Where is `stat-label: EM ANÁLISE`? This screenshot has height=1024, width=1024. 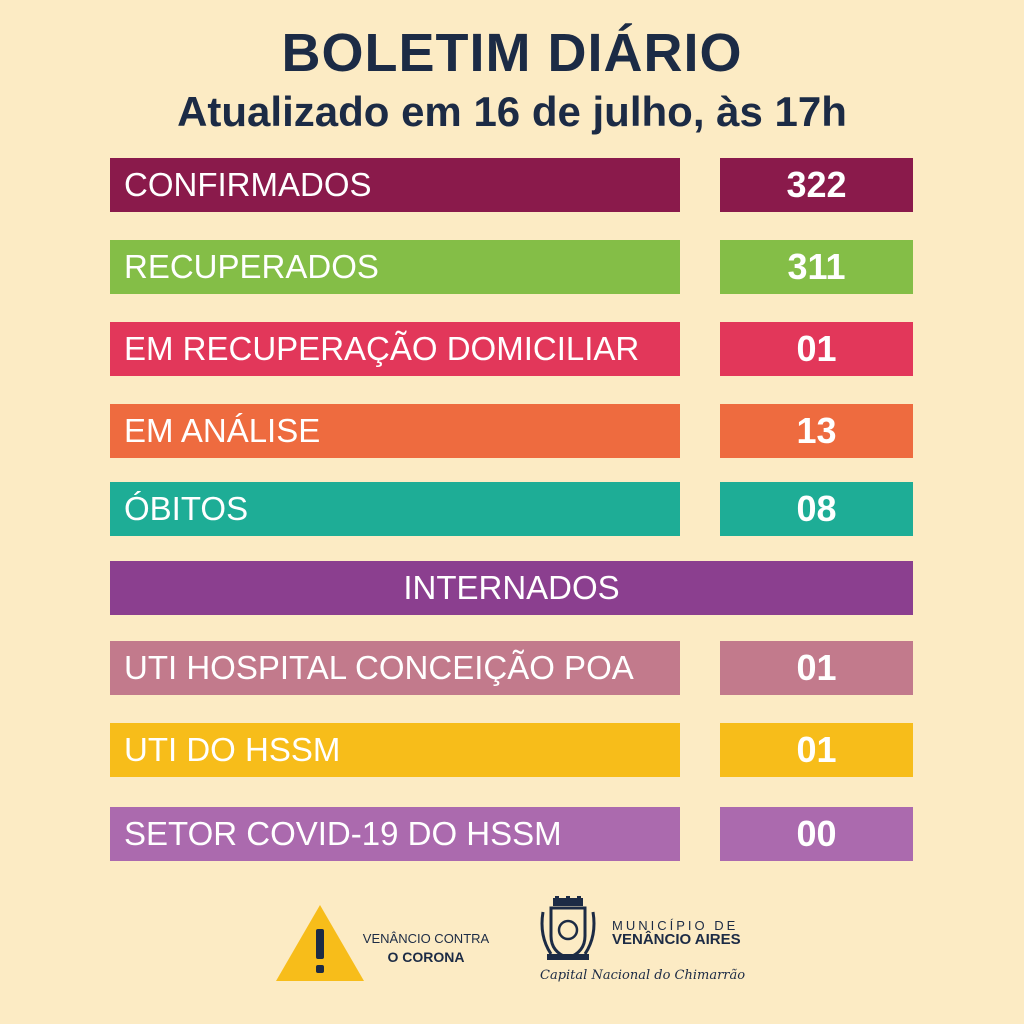
stat-label: EM ANÁLISE is located at coordinates (395, 431).